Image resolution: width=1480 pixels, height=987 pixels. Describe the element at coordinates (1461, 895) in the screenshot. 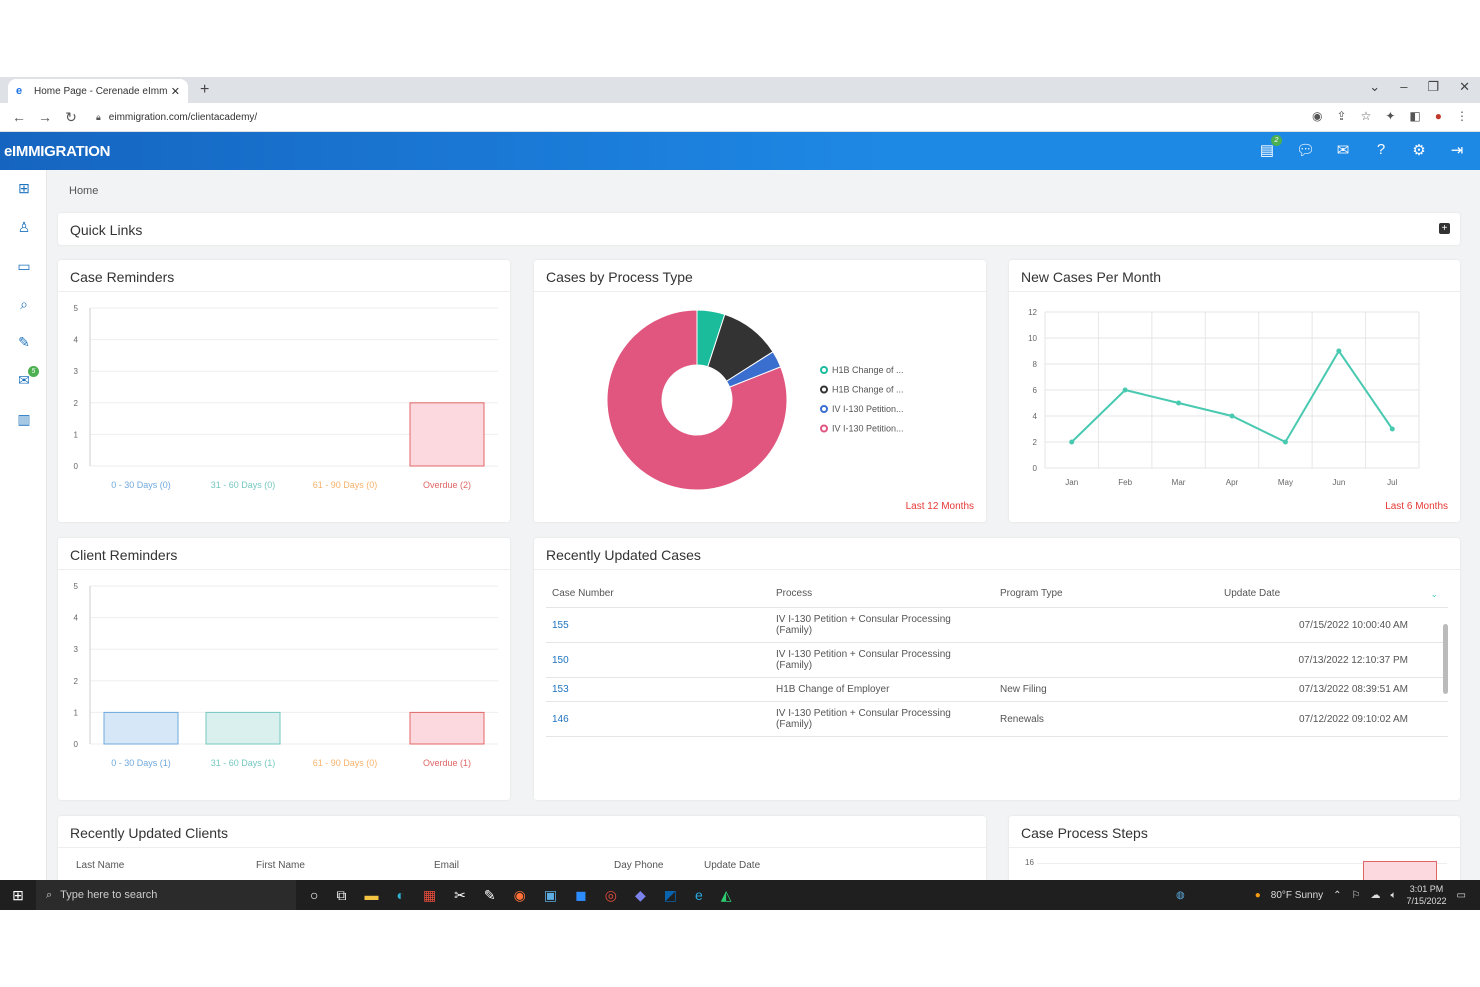

I see `notifications-icon: ▭` at that location.